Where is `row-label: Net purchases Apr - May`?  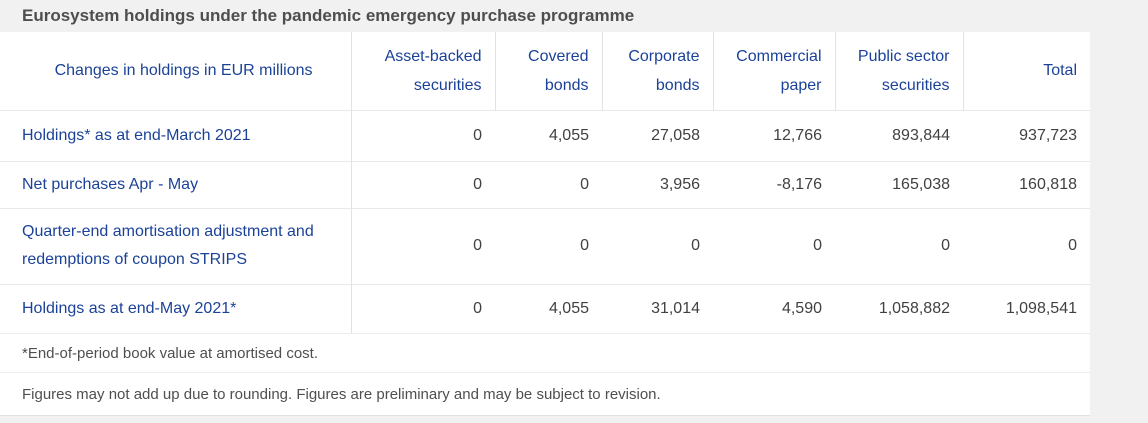
row-label: Net purchases Apr - May is located at coordinates (176, 184).